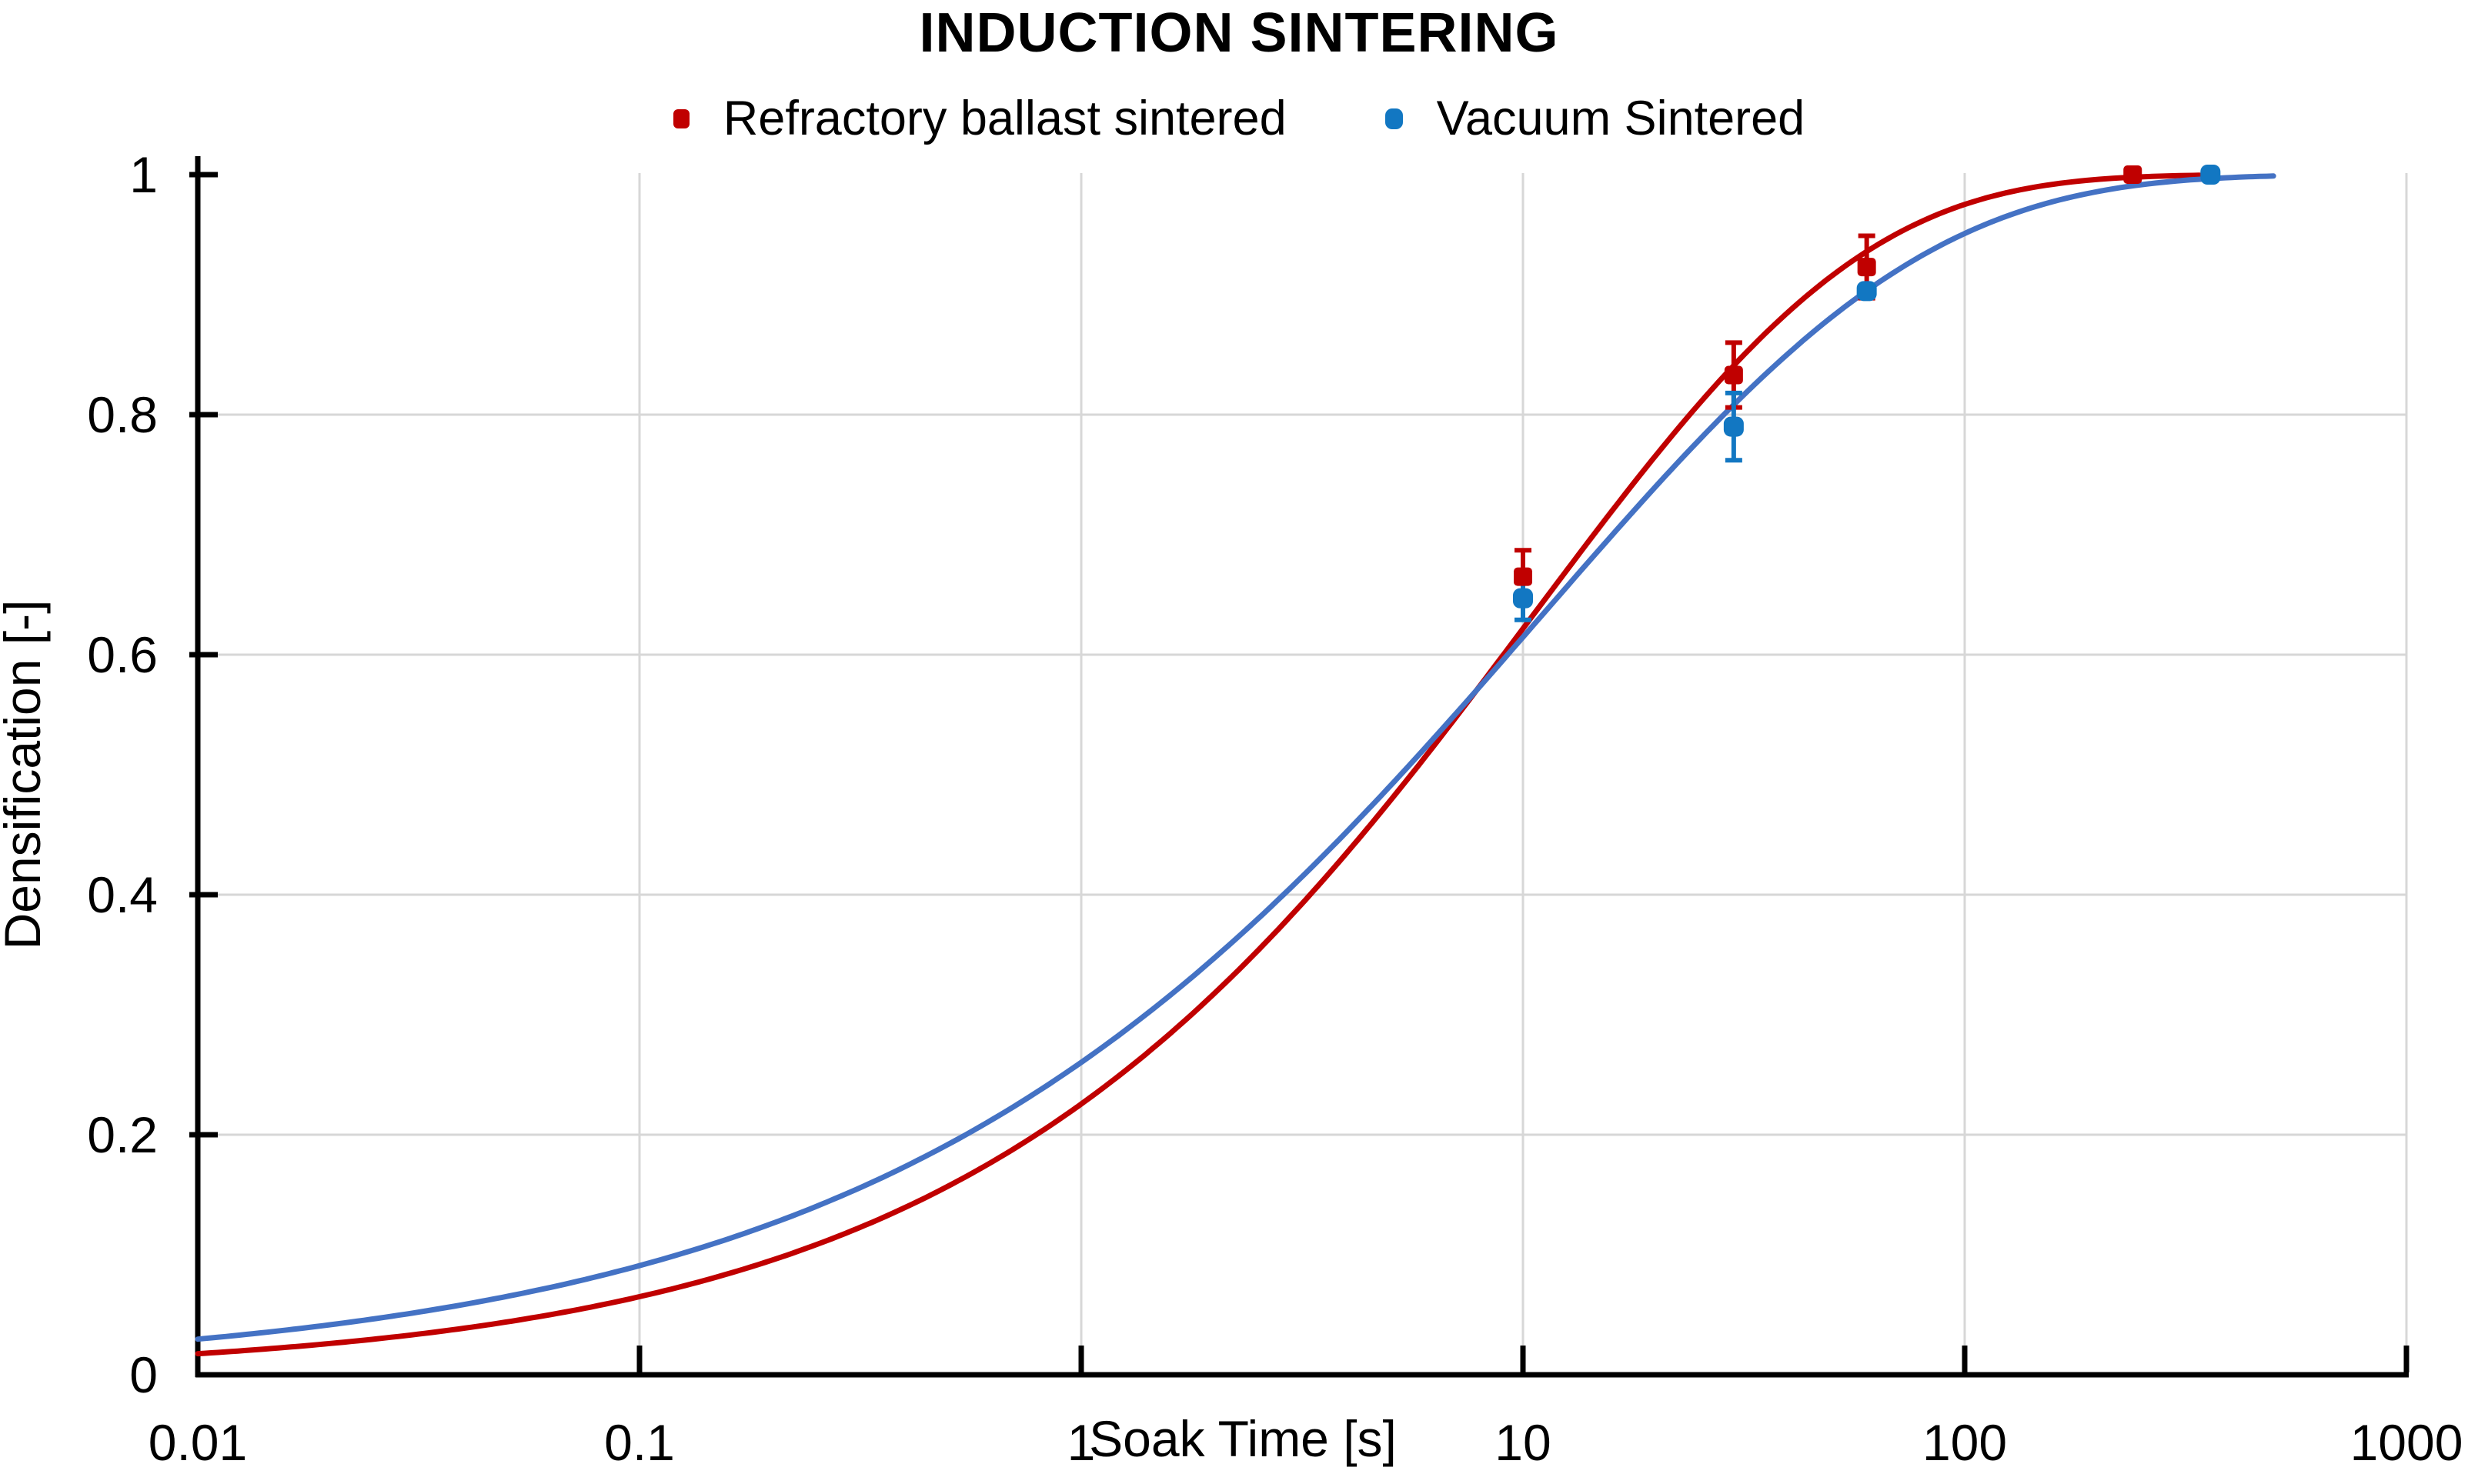 This screenshot has width=2478, height=1484. I want to click on chart-title: INDUCTION SINTERING, so click(1239, 33).